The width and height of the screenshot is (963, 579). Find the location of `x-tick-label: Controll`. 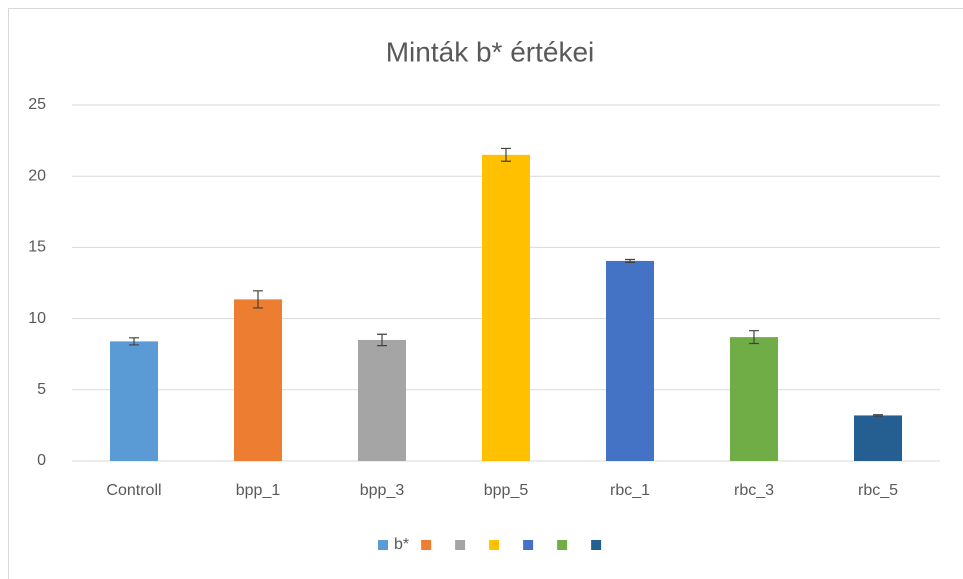

x-tick-label: Controll is located at coordinates (133, 490).